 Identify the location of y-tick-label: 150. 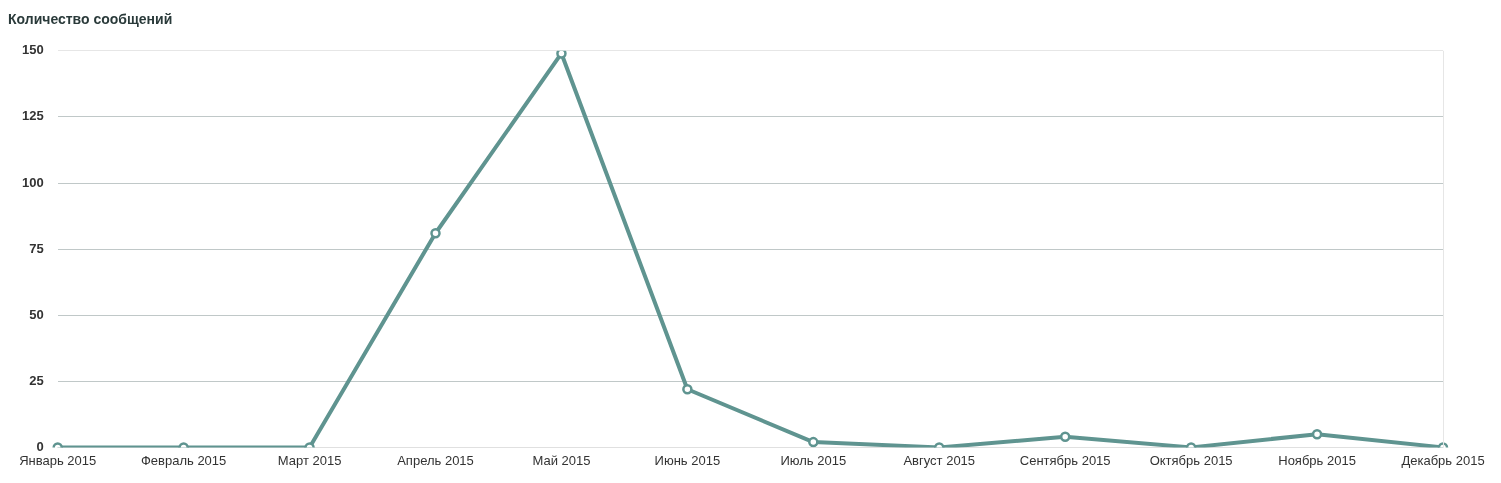
(32, 50).